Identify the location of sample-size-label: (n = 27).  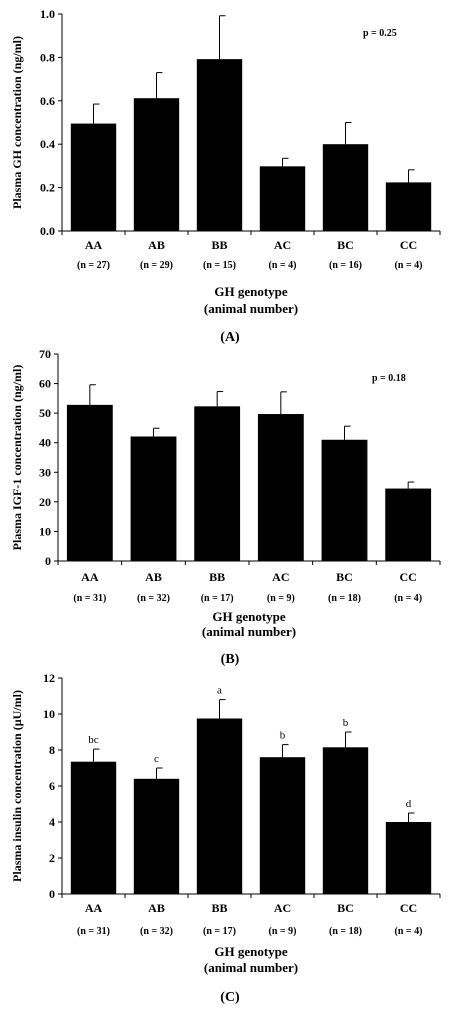
(93, 265).